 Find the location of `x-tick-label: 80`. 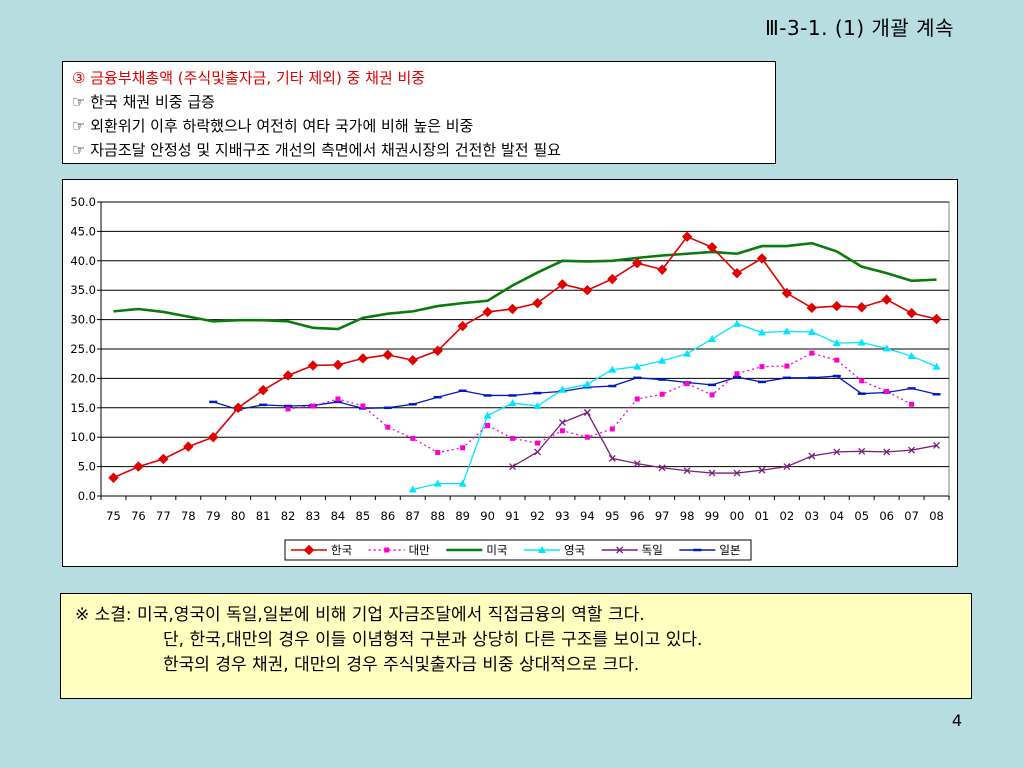

x-tick-label: 80 is located at coordinates (238, 516).